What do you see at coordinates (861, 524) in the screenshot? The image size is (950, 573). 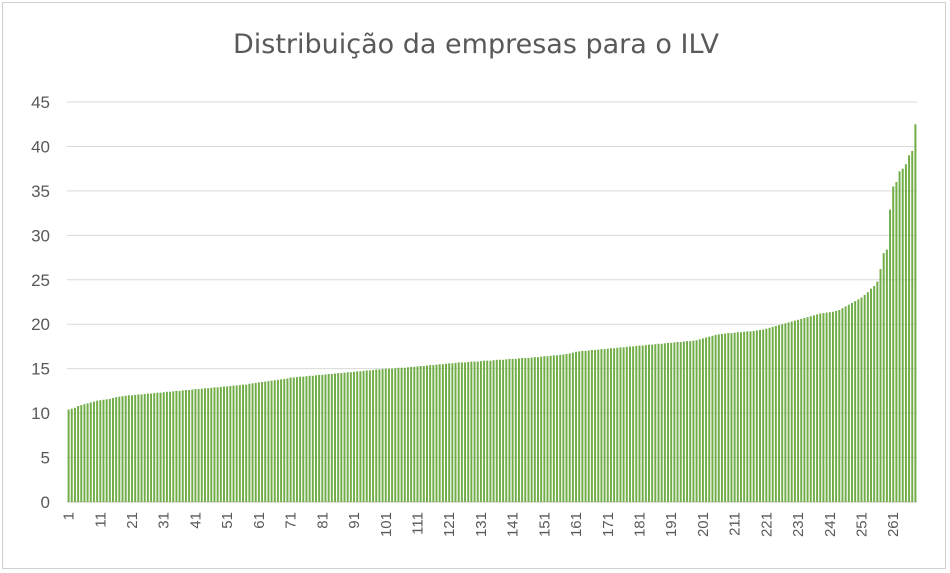 I see `x-tick-label: 251` at bounding box center [861, 524].